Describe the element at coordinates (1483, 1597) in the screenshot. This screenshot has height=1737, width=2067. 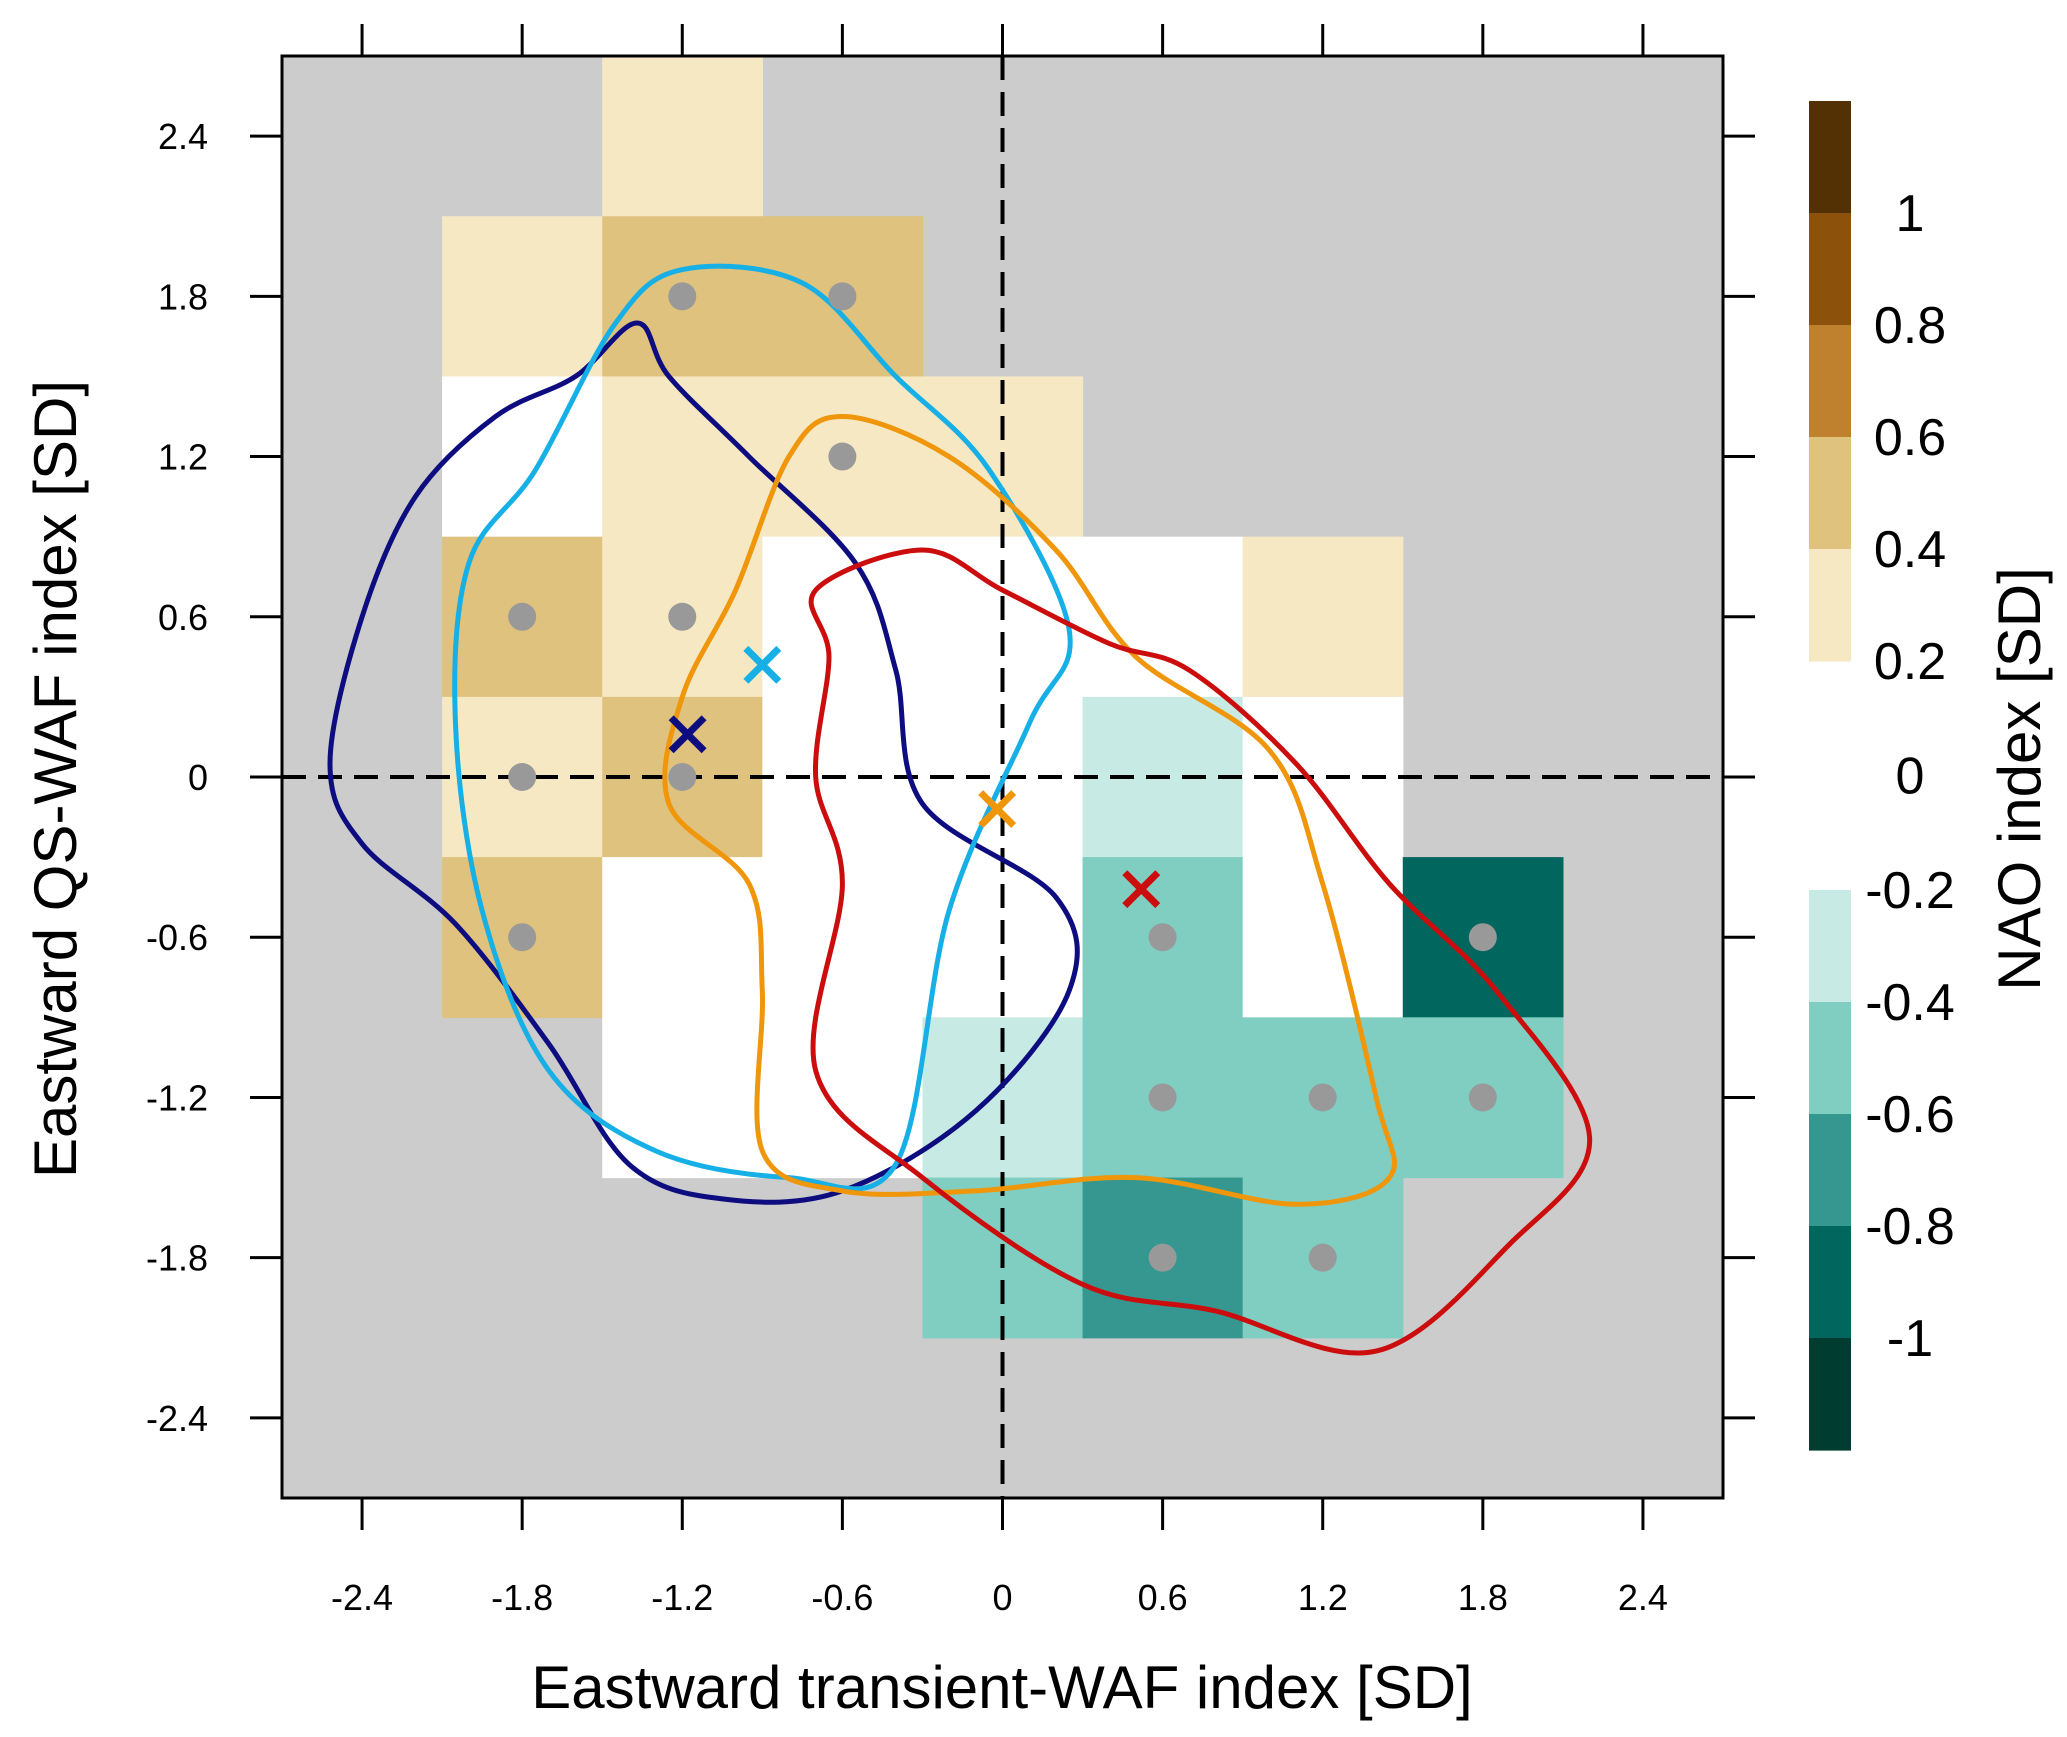
I see `x-tick-label: 1.8` at that location.